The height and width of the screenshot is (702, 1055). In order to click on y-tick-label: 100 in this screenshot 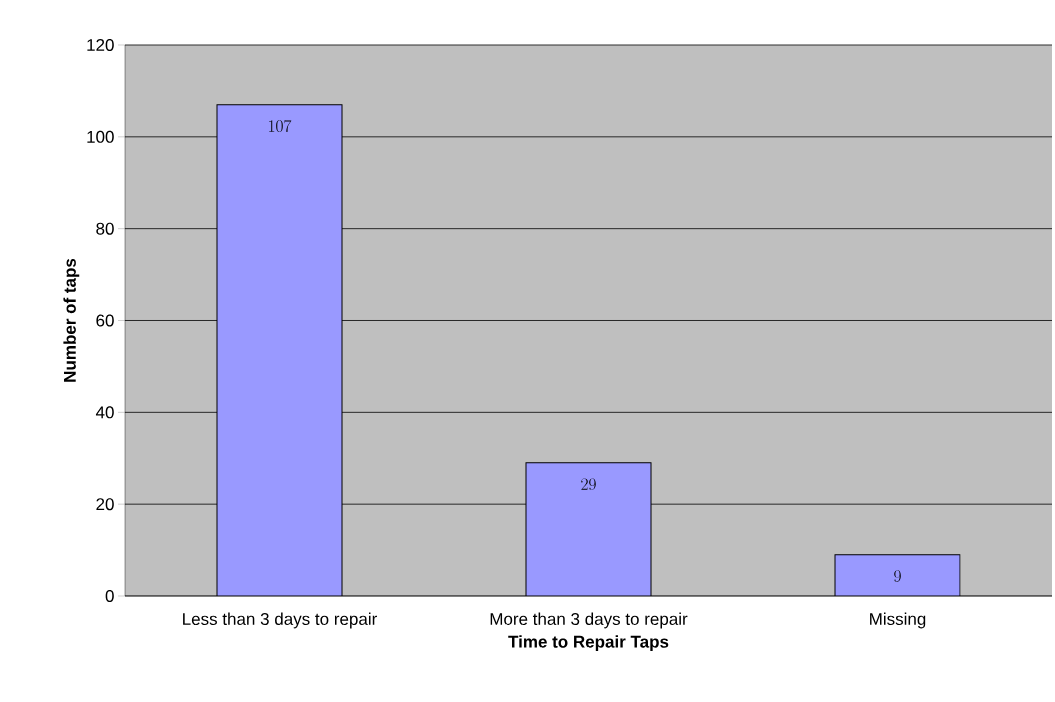, I will do `click(100, 136)`.